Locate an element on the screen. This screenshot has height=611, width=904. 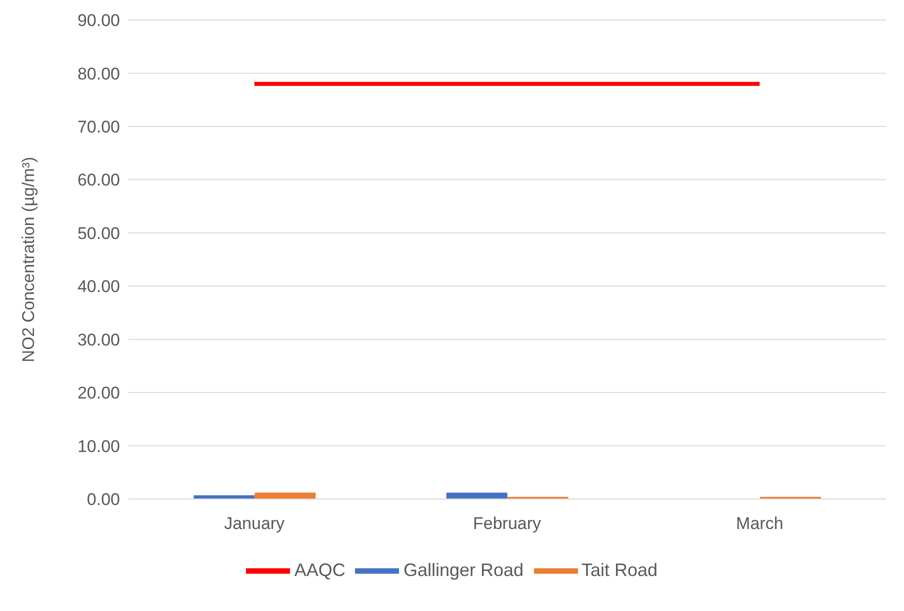
y-tick-label: 30.00 is located at coordinates (98, 340).